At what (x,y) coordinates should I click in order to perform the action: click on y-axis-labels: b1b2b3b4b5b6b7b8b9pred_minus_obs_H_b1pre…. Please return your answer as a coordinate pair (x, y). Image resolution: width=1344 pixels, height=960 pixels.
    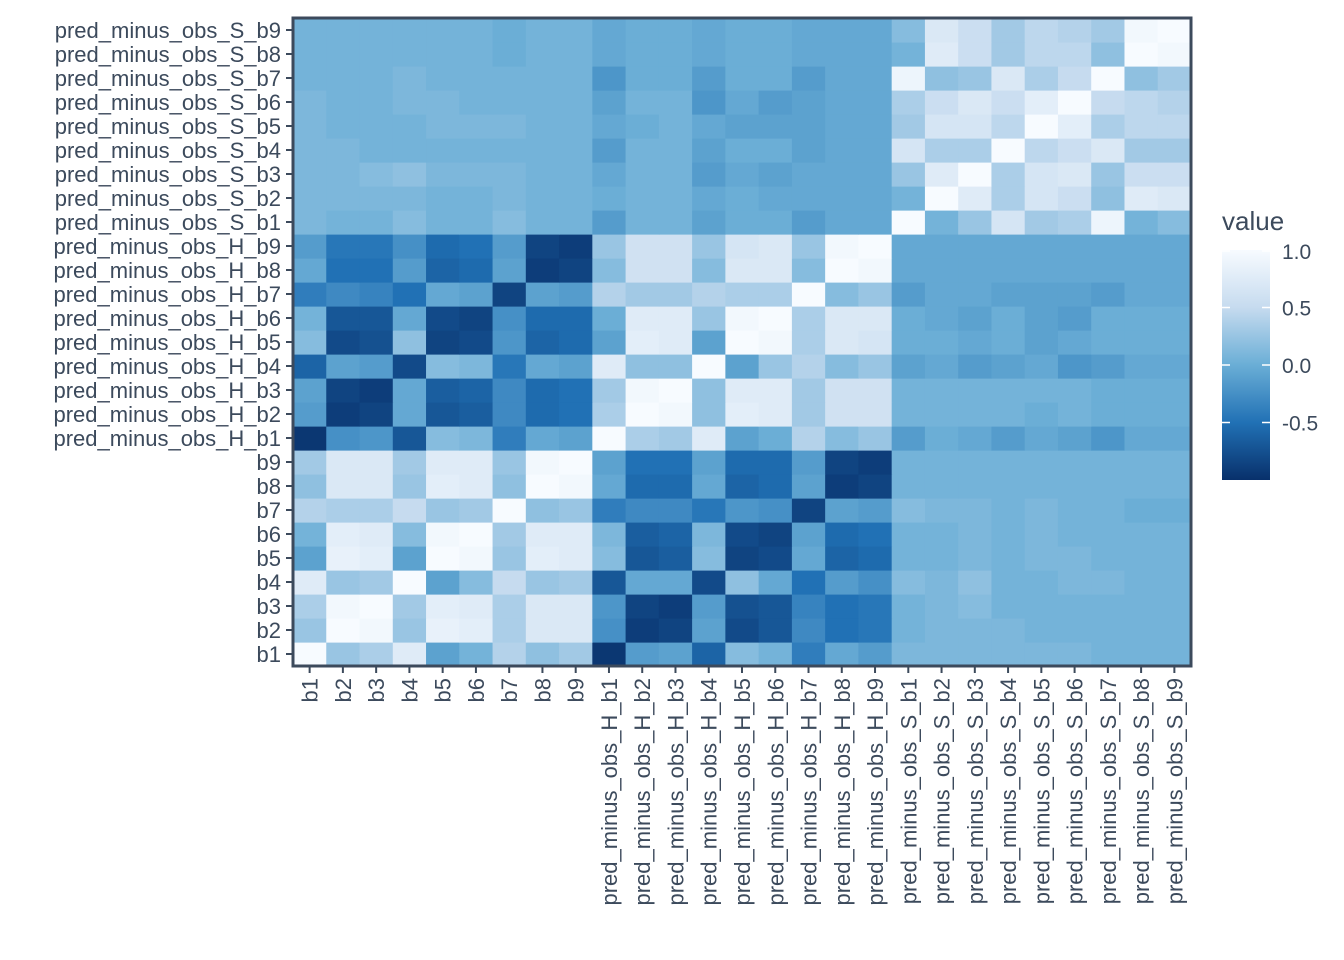
    Looking at the image, I should click on (168, 342).